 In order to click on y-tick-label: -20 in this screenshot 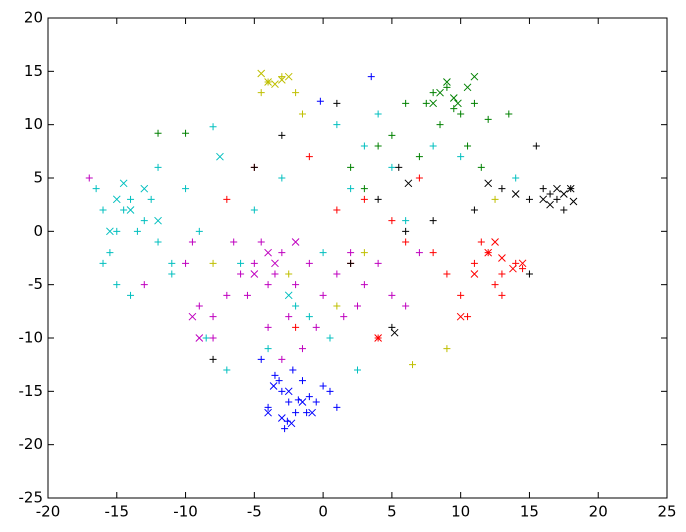, I will do `click(31, 444)`.